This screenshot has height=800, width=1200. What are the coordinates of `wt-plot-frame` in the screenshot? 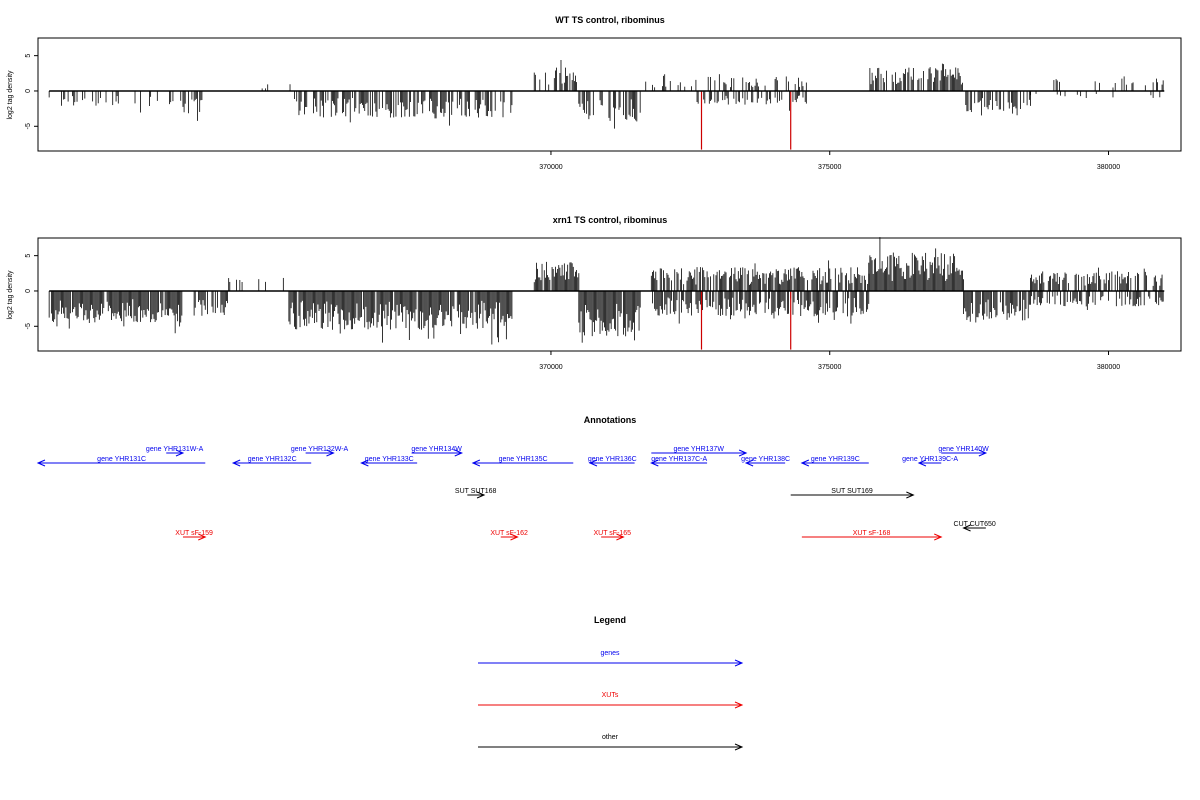 It's located at (609, 94).